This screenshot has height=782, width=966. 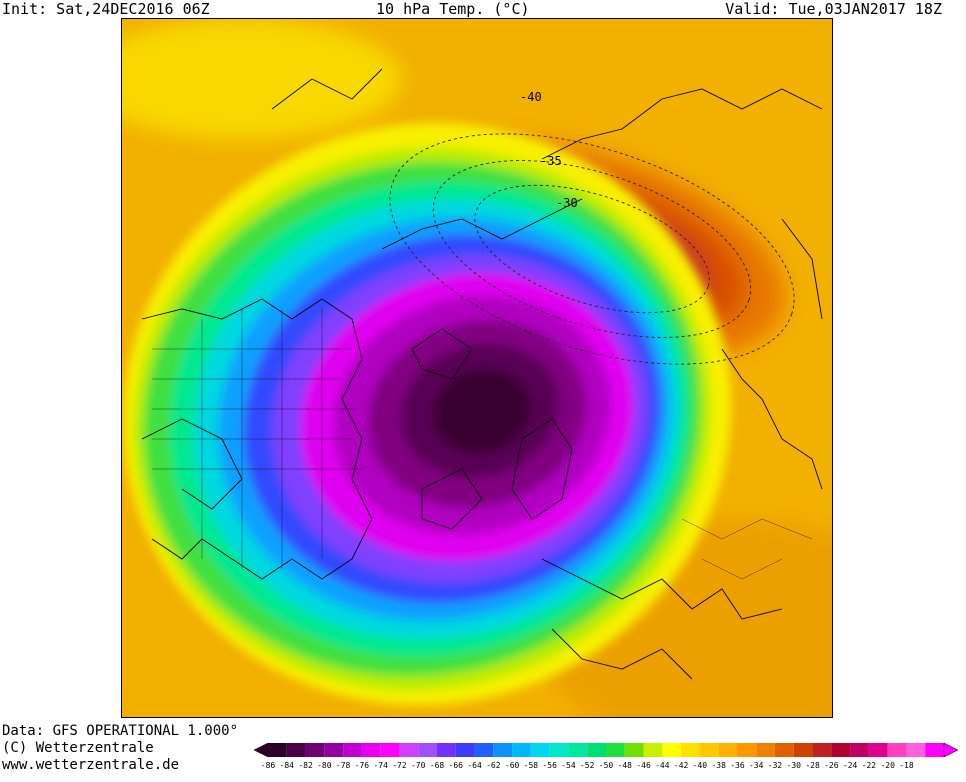 What do you see at coordinates (286, 765) in the screenshot?
I see `colorbar-tick-label: -84` at bounding box center [286, 765].